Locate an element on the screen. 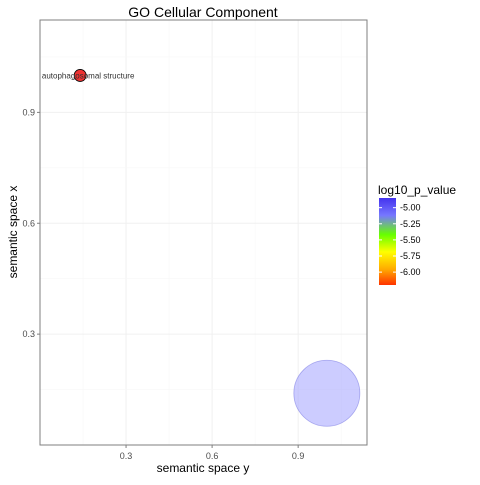  legend-tick-label: -5.50 is located at coordinates (410, 240).